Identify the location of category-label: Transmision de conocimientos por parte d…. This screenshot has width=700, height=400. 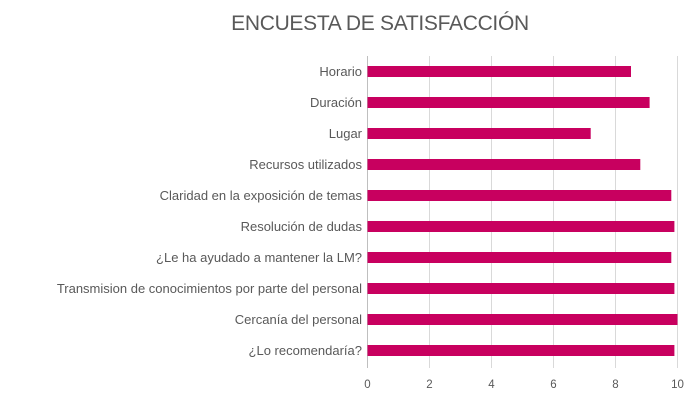
(209, 288).